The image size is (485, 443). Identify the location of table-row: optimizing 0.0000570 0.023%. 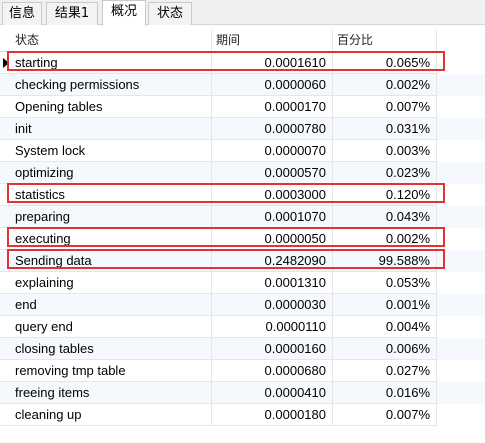
(242, 173).